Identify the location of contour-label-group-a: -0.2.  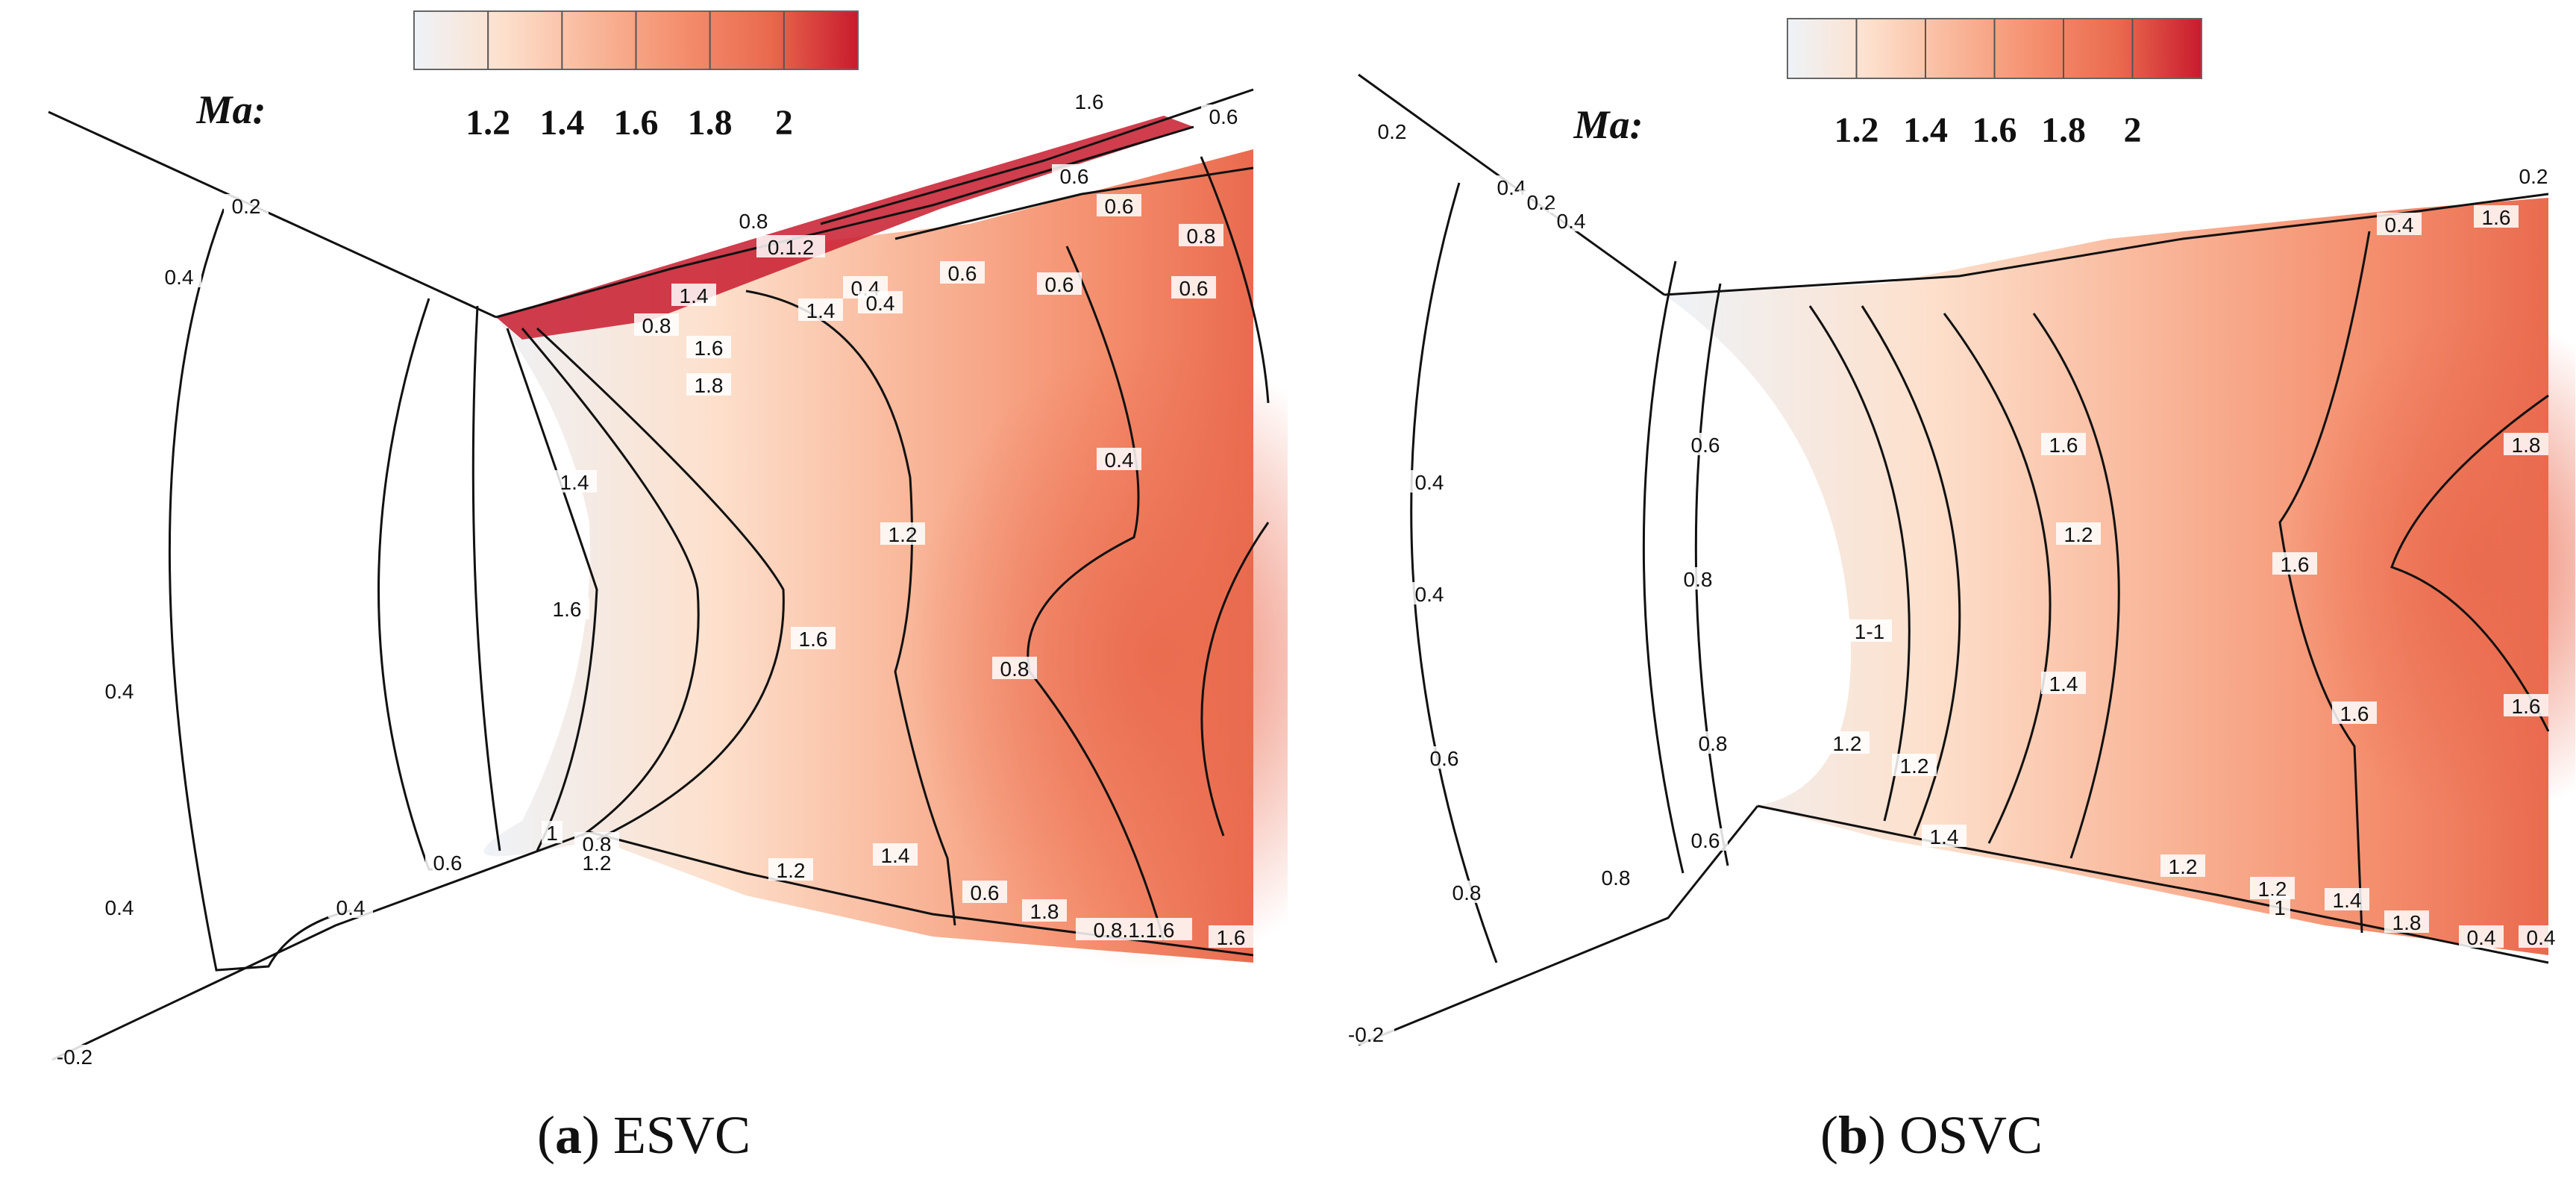
(74, 1057).